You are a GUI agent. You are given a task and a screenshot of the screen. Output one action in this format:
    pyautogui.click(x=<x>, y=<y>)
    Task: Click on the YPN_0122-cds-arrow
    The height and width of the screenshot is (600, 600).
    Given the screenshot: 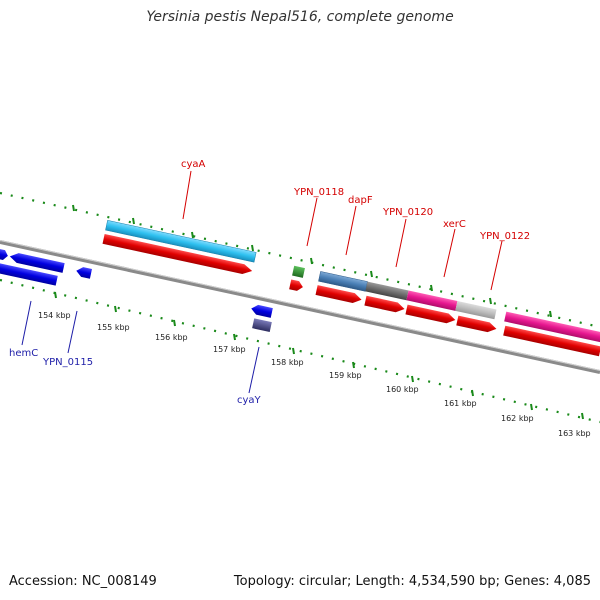 What is the action you would take?
    pyautogui.click(x=551, y=341)
    